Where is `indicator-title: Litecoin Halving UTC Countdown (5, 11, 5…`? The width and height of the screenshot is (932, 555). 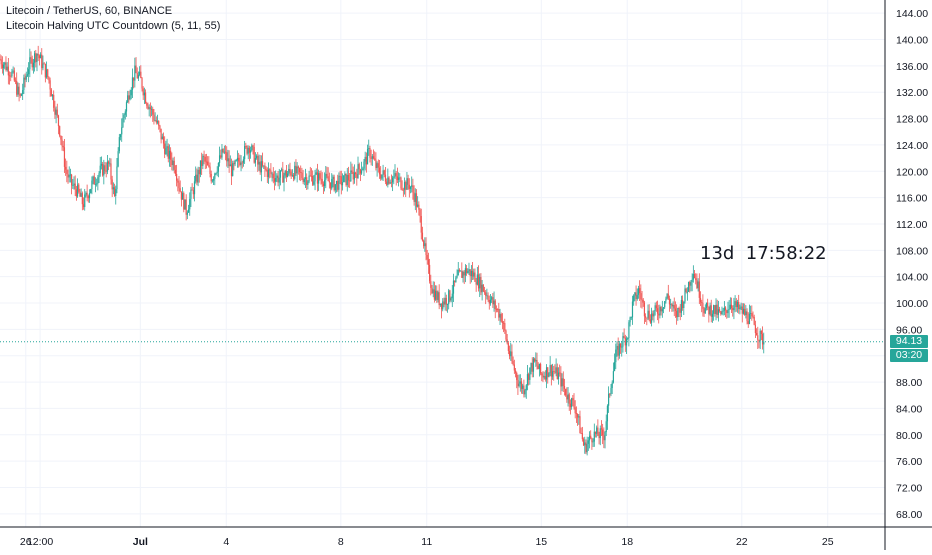
indicator-title: Litecoin Halving UTC Countdown (5, 11, 5… is located at coordinates (113, 26).